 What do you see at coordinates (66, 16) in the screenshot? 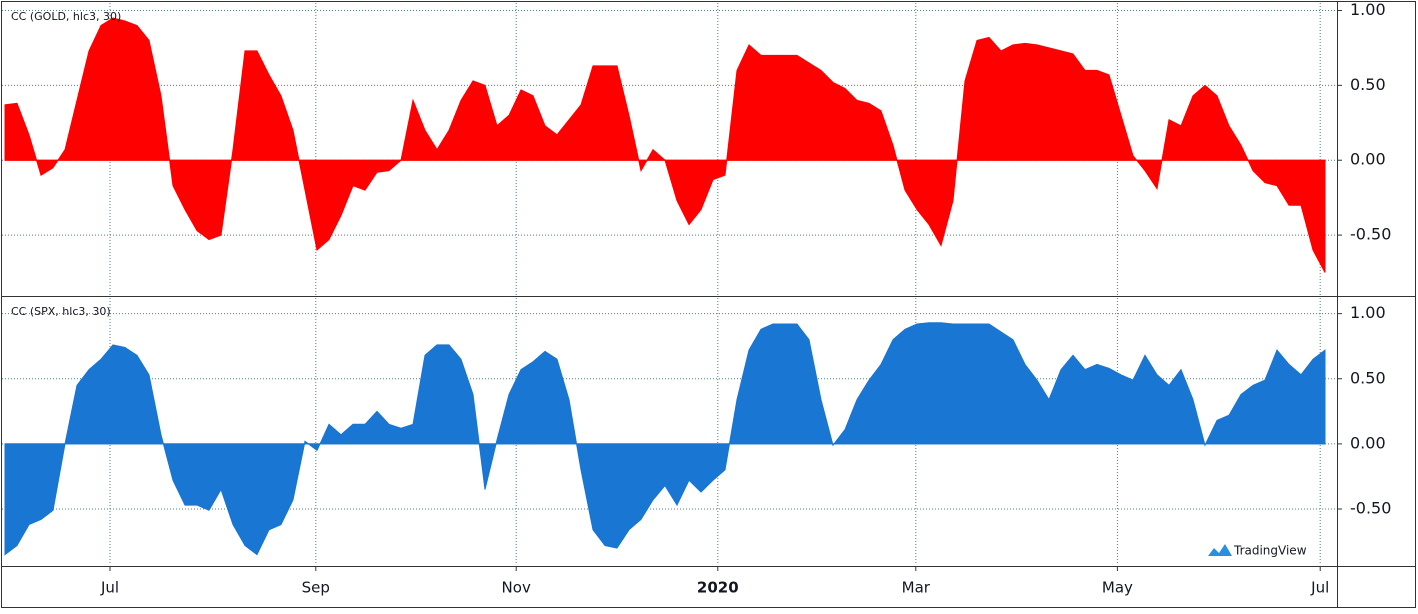
I see `pane-title: CC (GOLD, hlc3, 30)` at bounding box center [66, 16].